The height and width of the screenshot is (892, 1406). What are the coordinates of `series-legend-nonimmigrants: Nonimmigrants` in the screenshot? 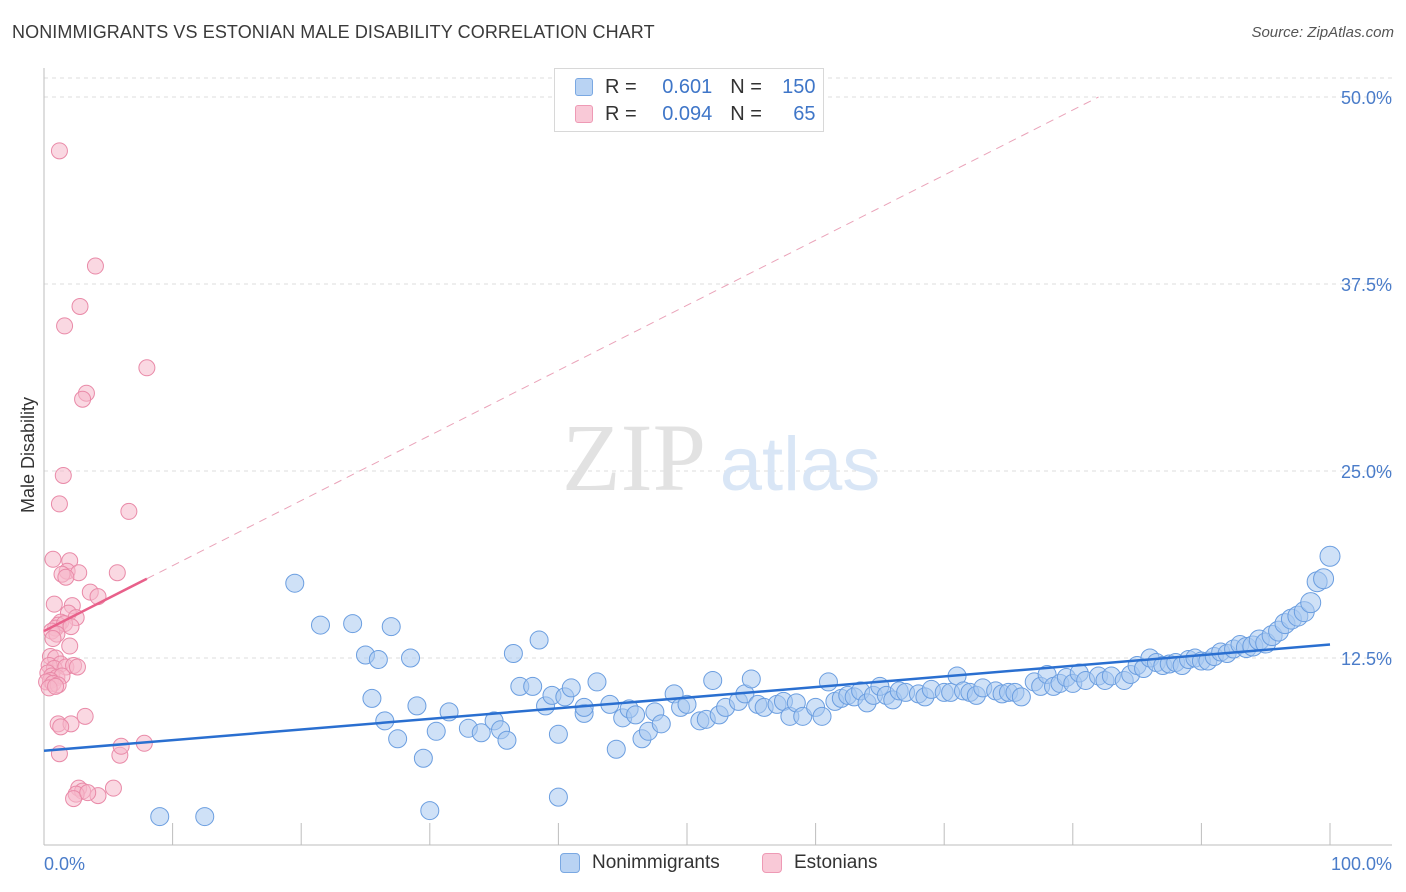 It's located at (640, 863).